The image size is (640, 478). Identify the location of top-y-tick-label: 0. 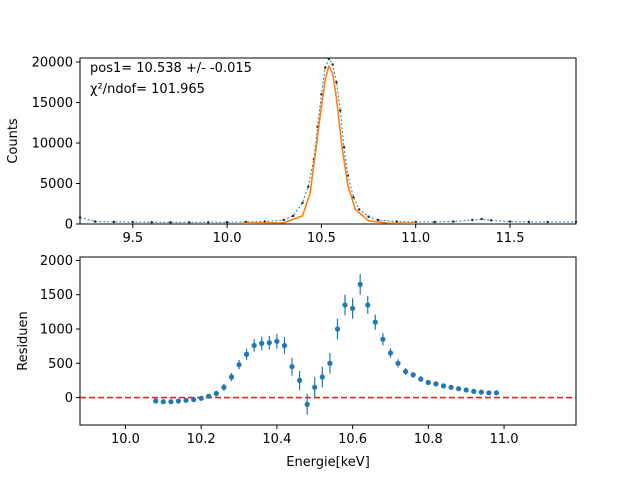
(69, 225).